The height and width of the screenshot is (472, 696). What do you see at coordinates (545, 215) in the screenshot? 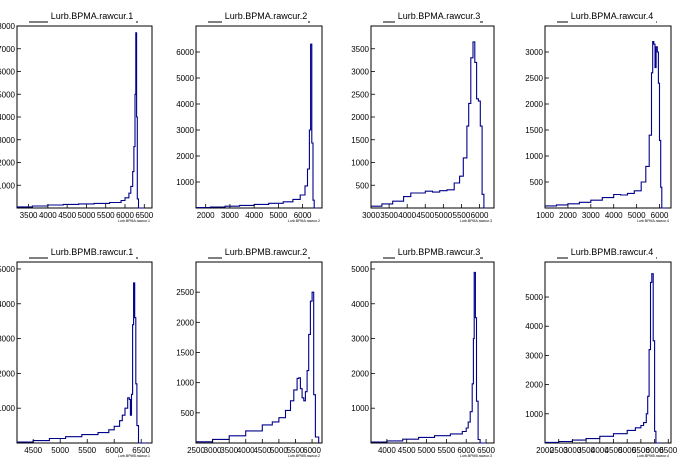
I see `x-tick-label: 1000` at bounding box center [545, 215].